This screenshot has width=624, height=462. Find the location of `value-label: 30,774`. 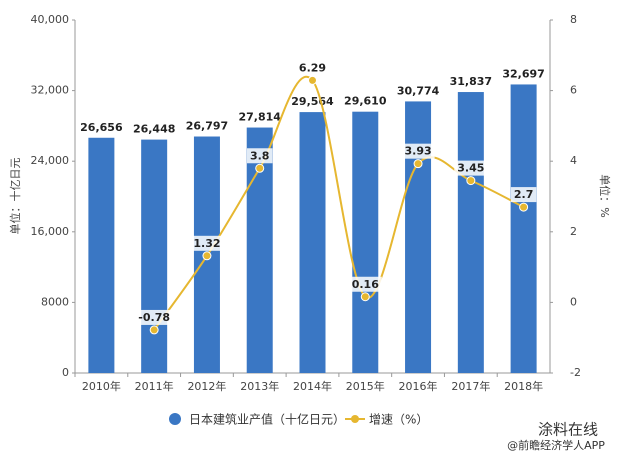

value-label: 30,774 is located at coordinates (418, 90).